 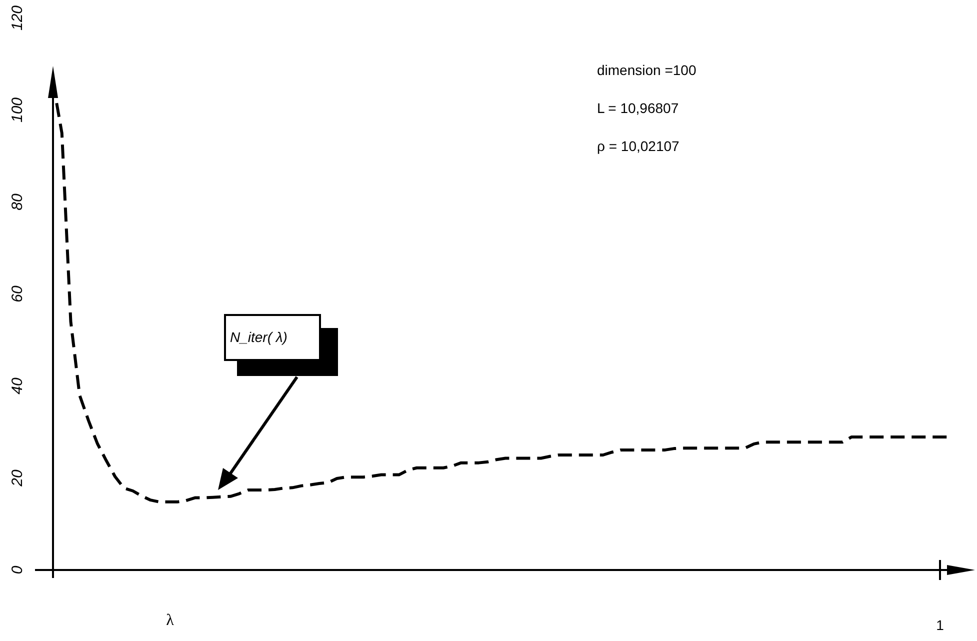 I want to click on y-tick-label: 40, so click(x=17, y=385).